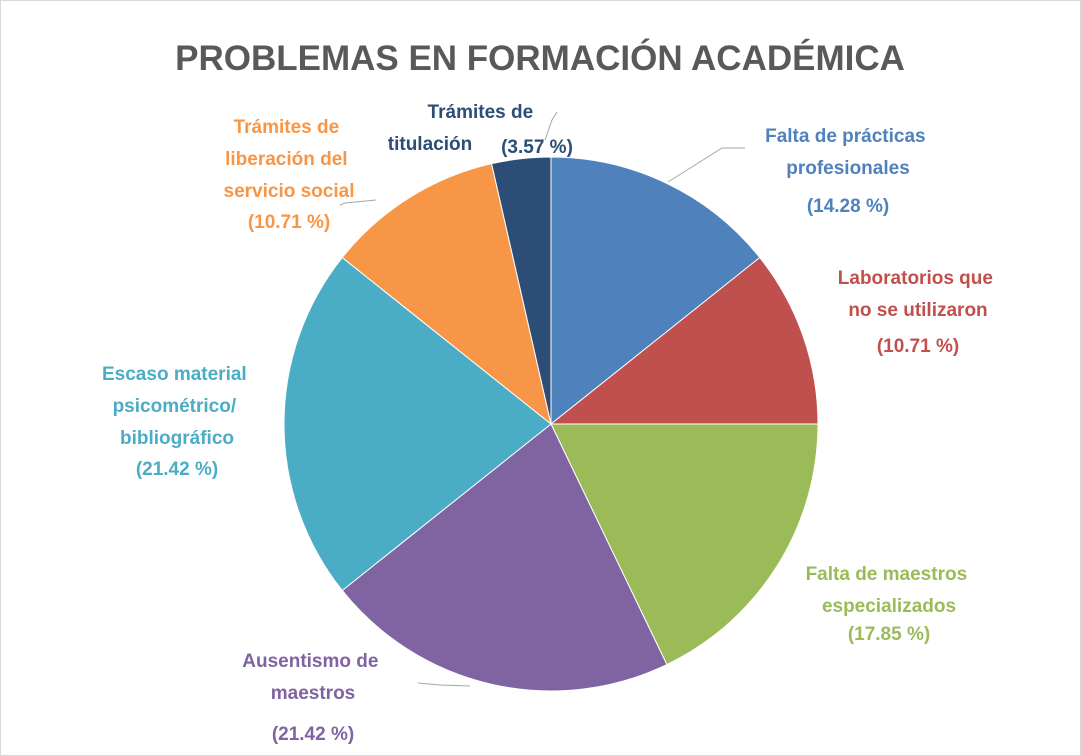 The height and width of the screenshot is (756, 1081). I want to click on chart-title: PROBLEMAS EN FORMACIÓN ACADÉMICA, so click(540, 58).